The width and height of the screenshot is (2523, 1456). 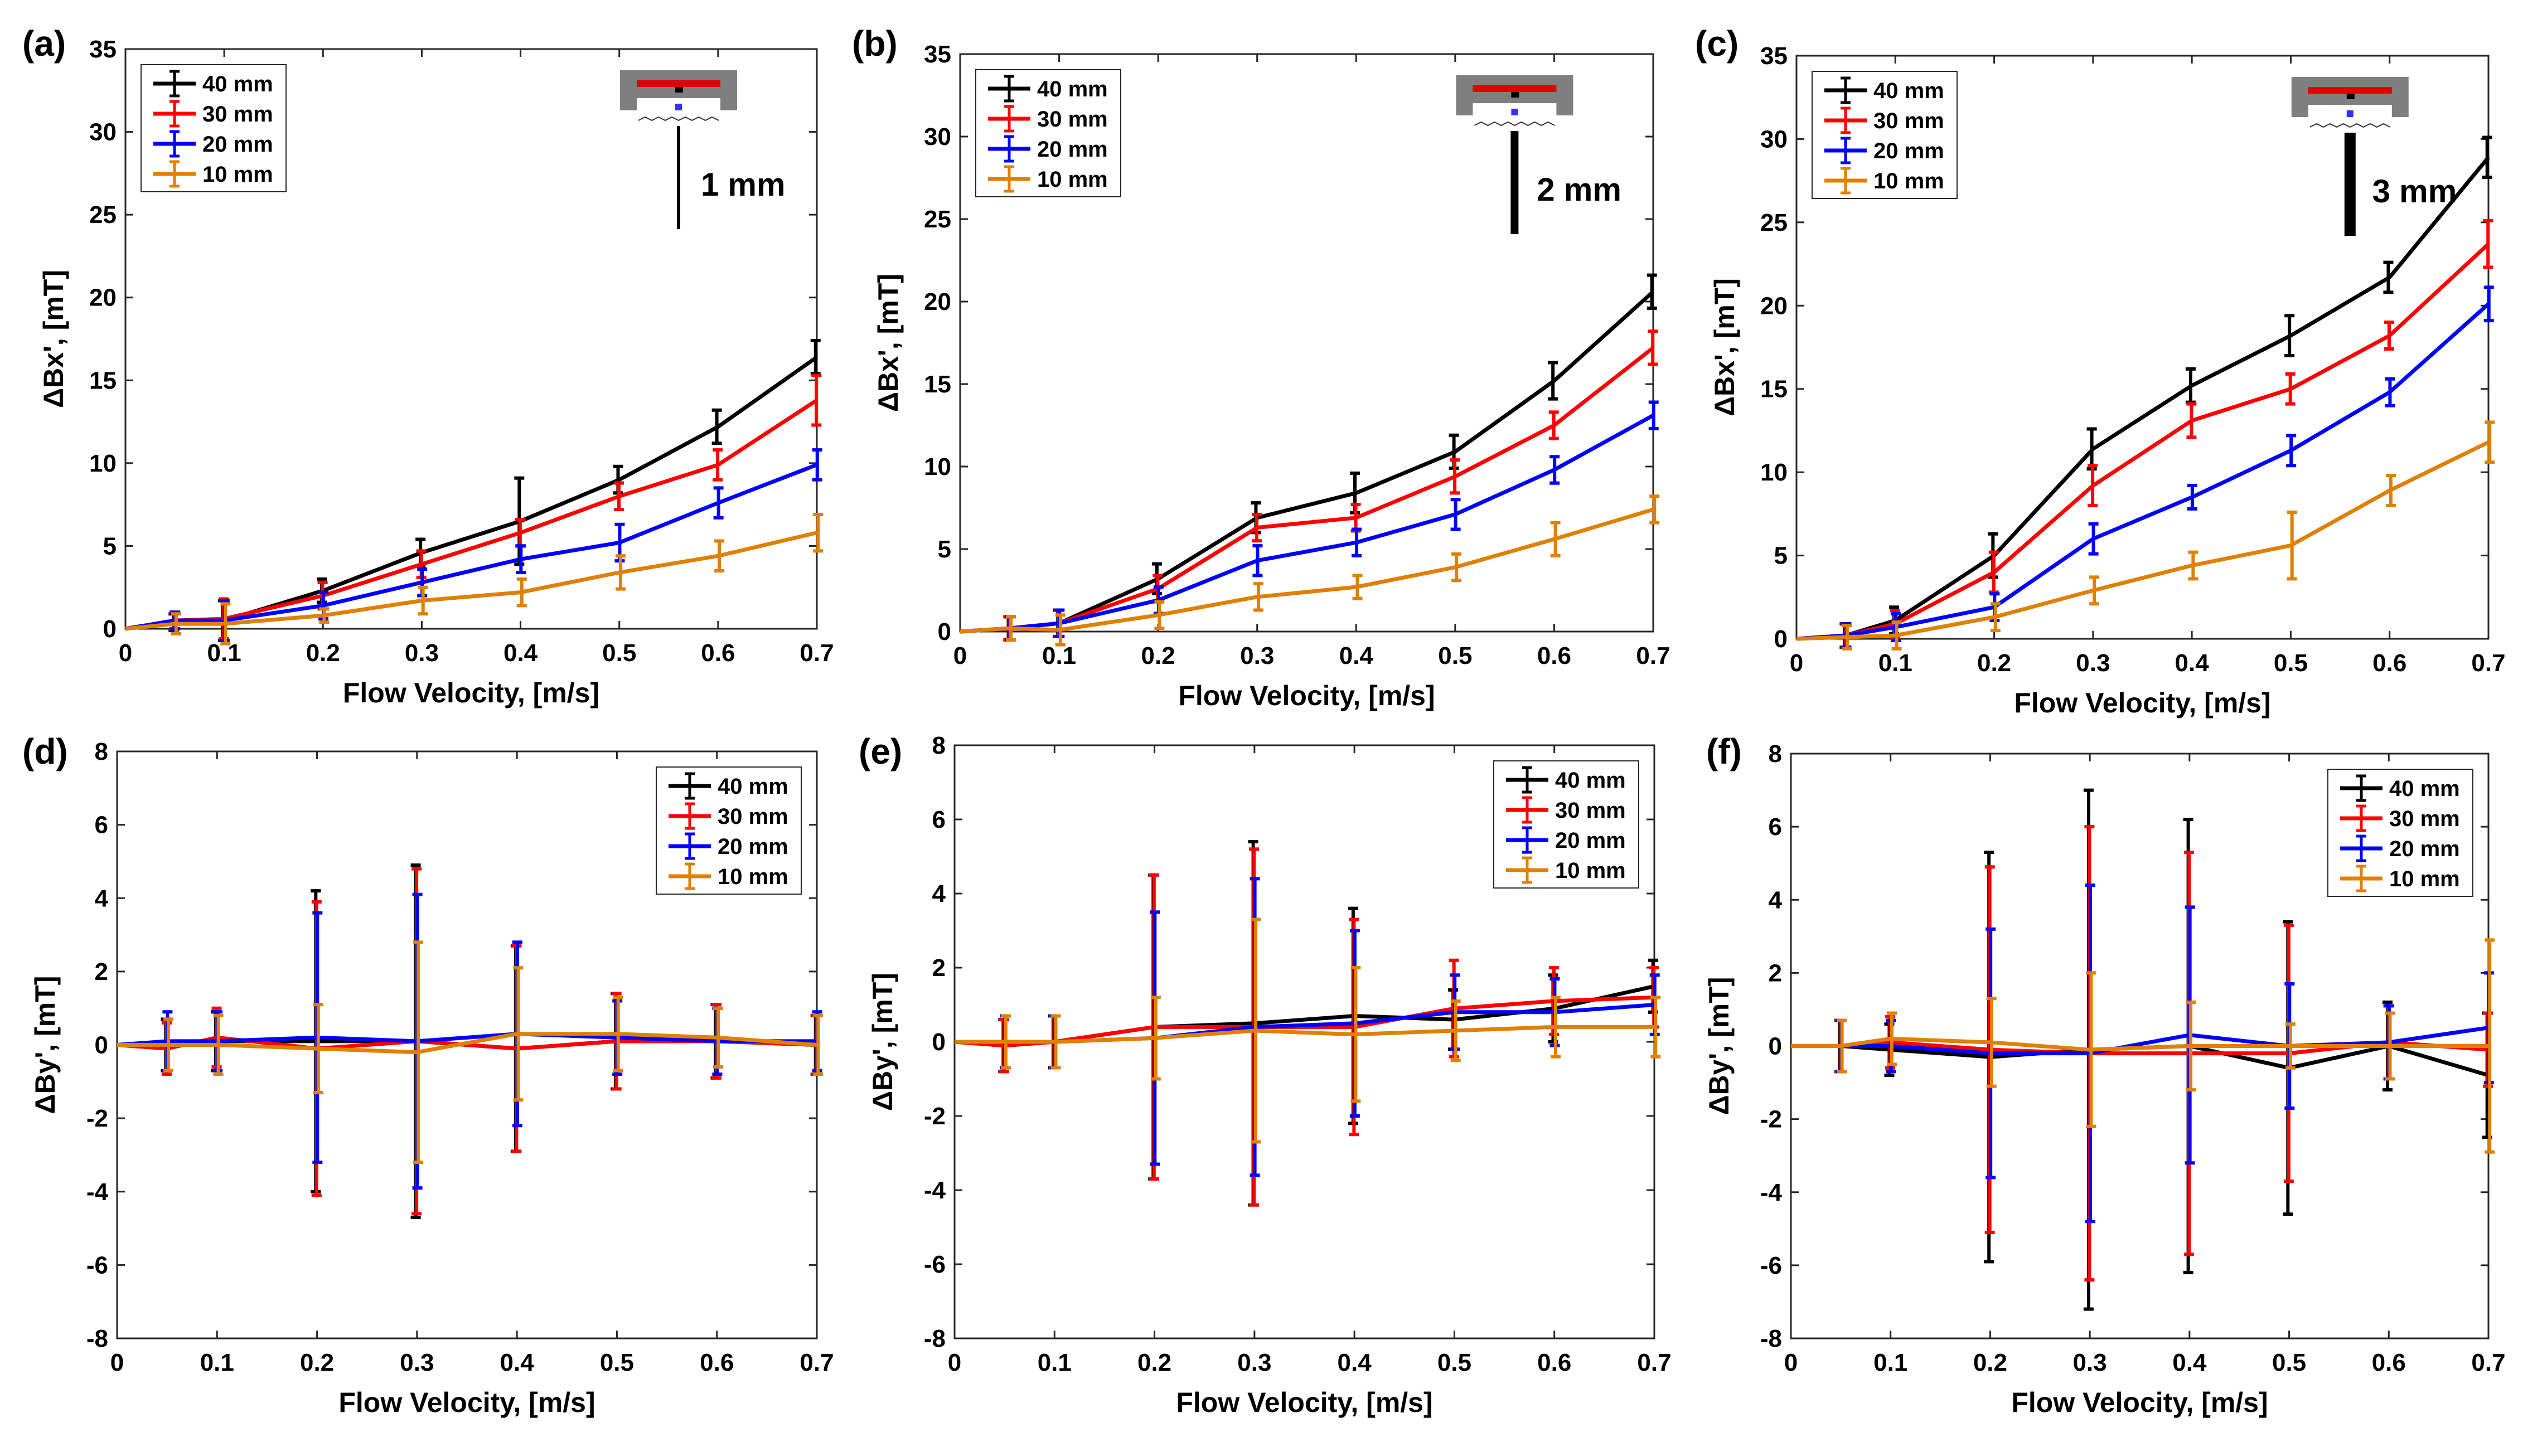 I want to click on y-tick-label: 30, so click(x=937, y=137).